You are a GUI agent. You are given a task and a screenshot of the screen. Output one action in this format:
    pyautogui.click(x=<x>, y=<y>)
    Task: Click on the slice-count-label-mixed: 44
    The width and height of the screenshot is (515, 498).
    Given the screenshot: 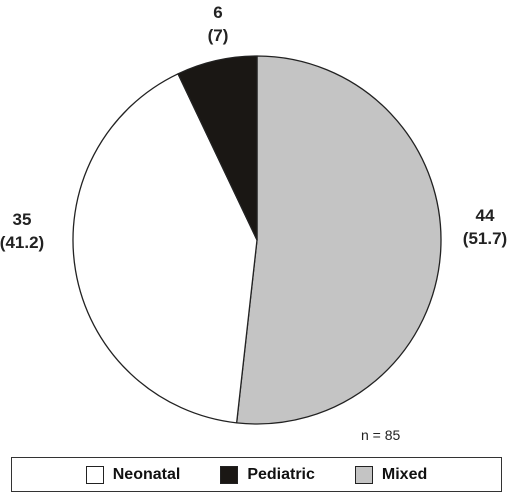 What is the action you would take?
    pyautogui.click(x=485, y=215)
    